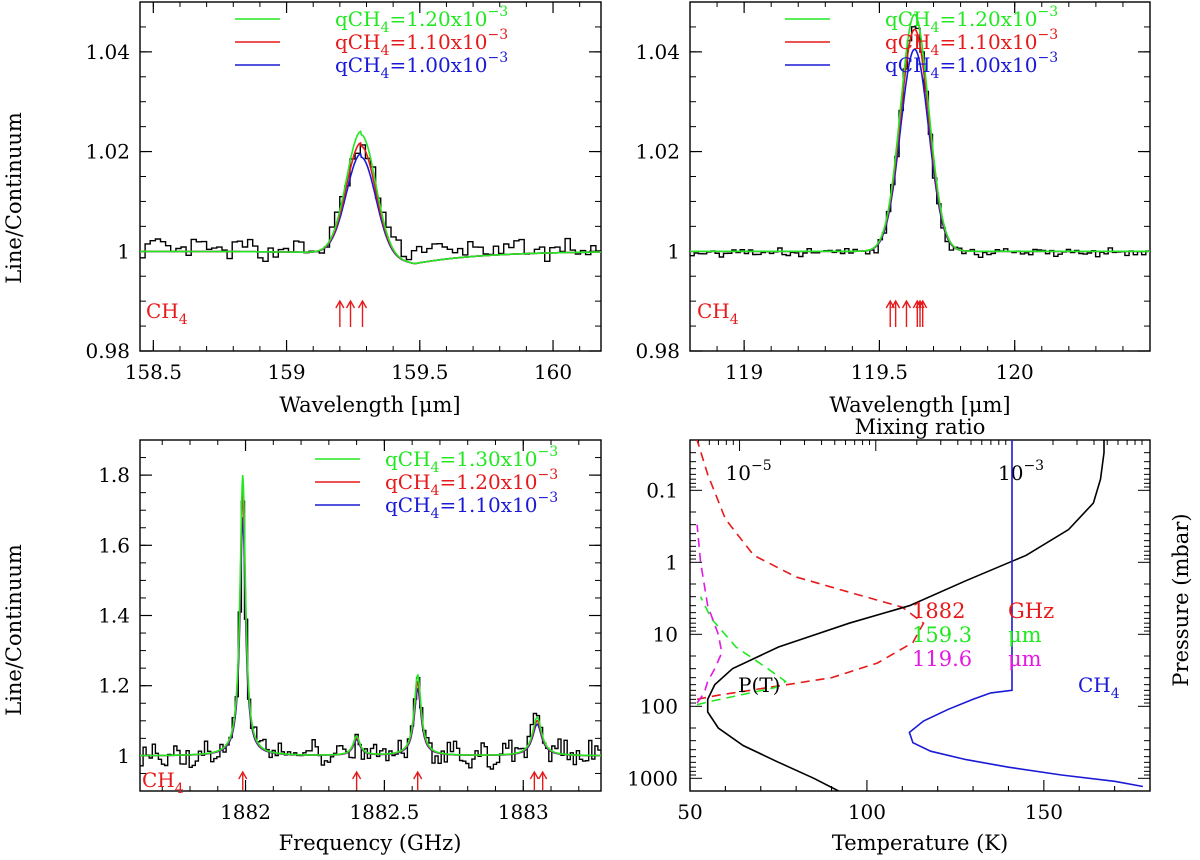  What do you see at coordinates (286, 372) in the screenshot?
I see `x-tick-label: 159` at bounding box center [286, 372].